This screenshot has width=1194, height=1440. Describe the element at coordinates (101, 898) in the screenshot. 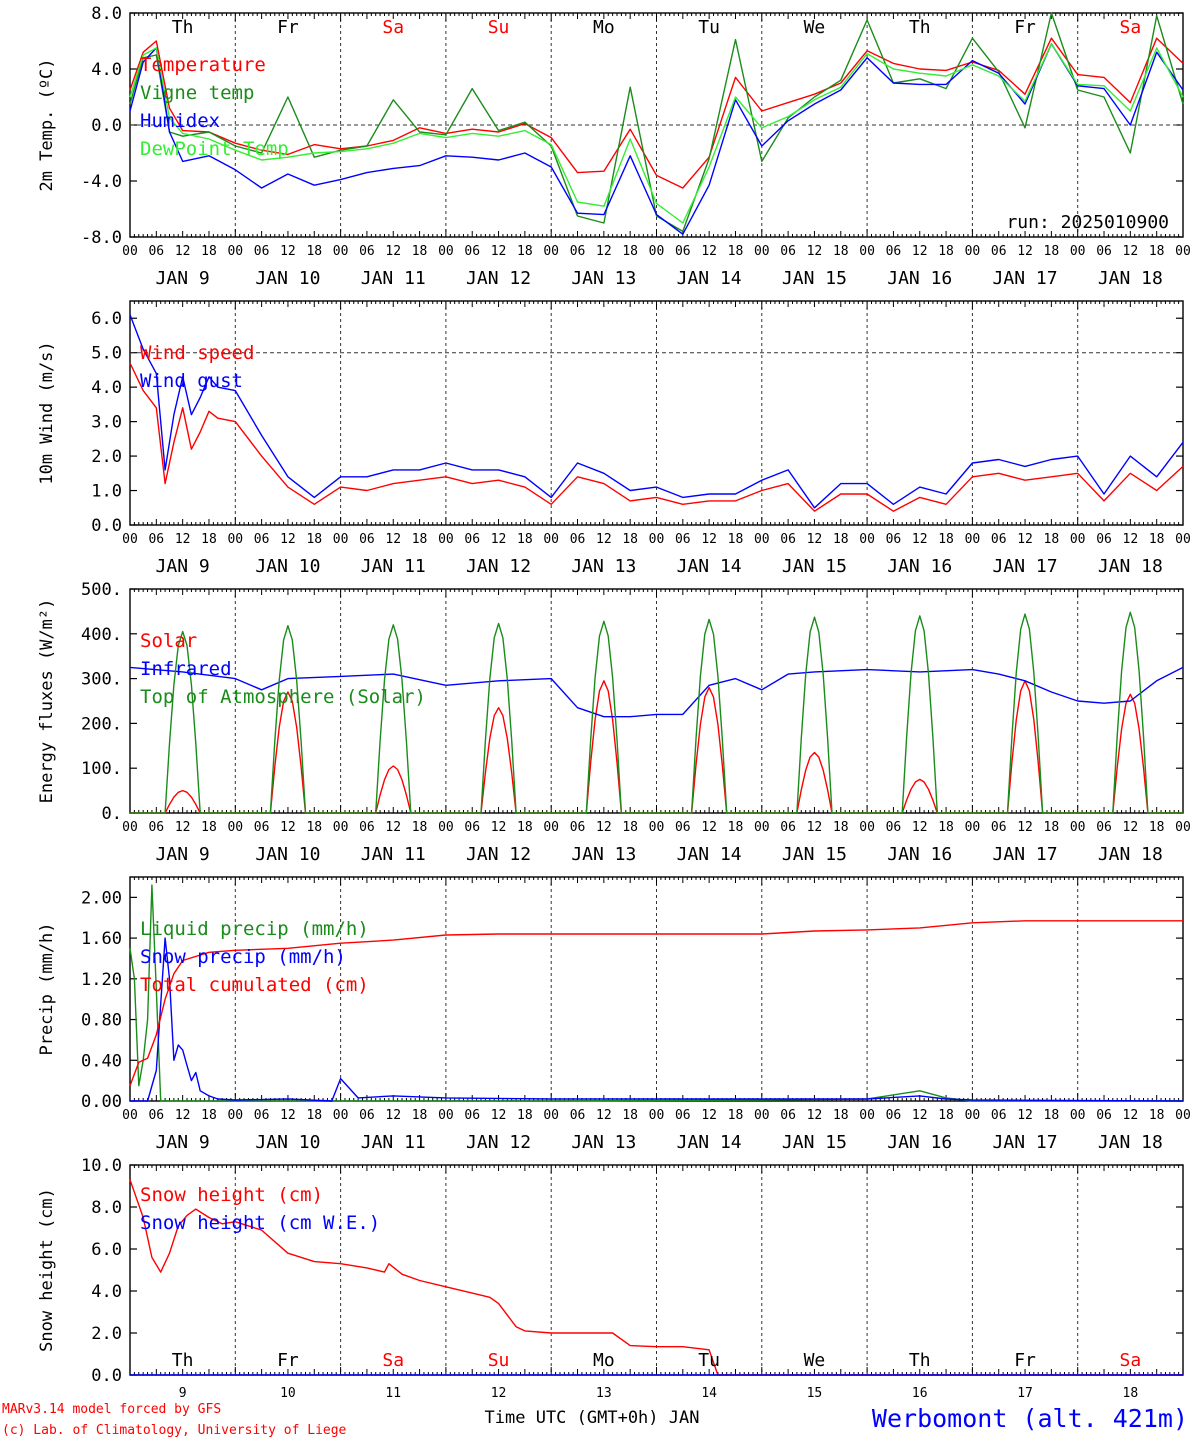

I see `y-tick-label: 2.00` at that location.